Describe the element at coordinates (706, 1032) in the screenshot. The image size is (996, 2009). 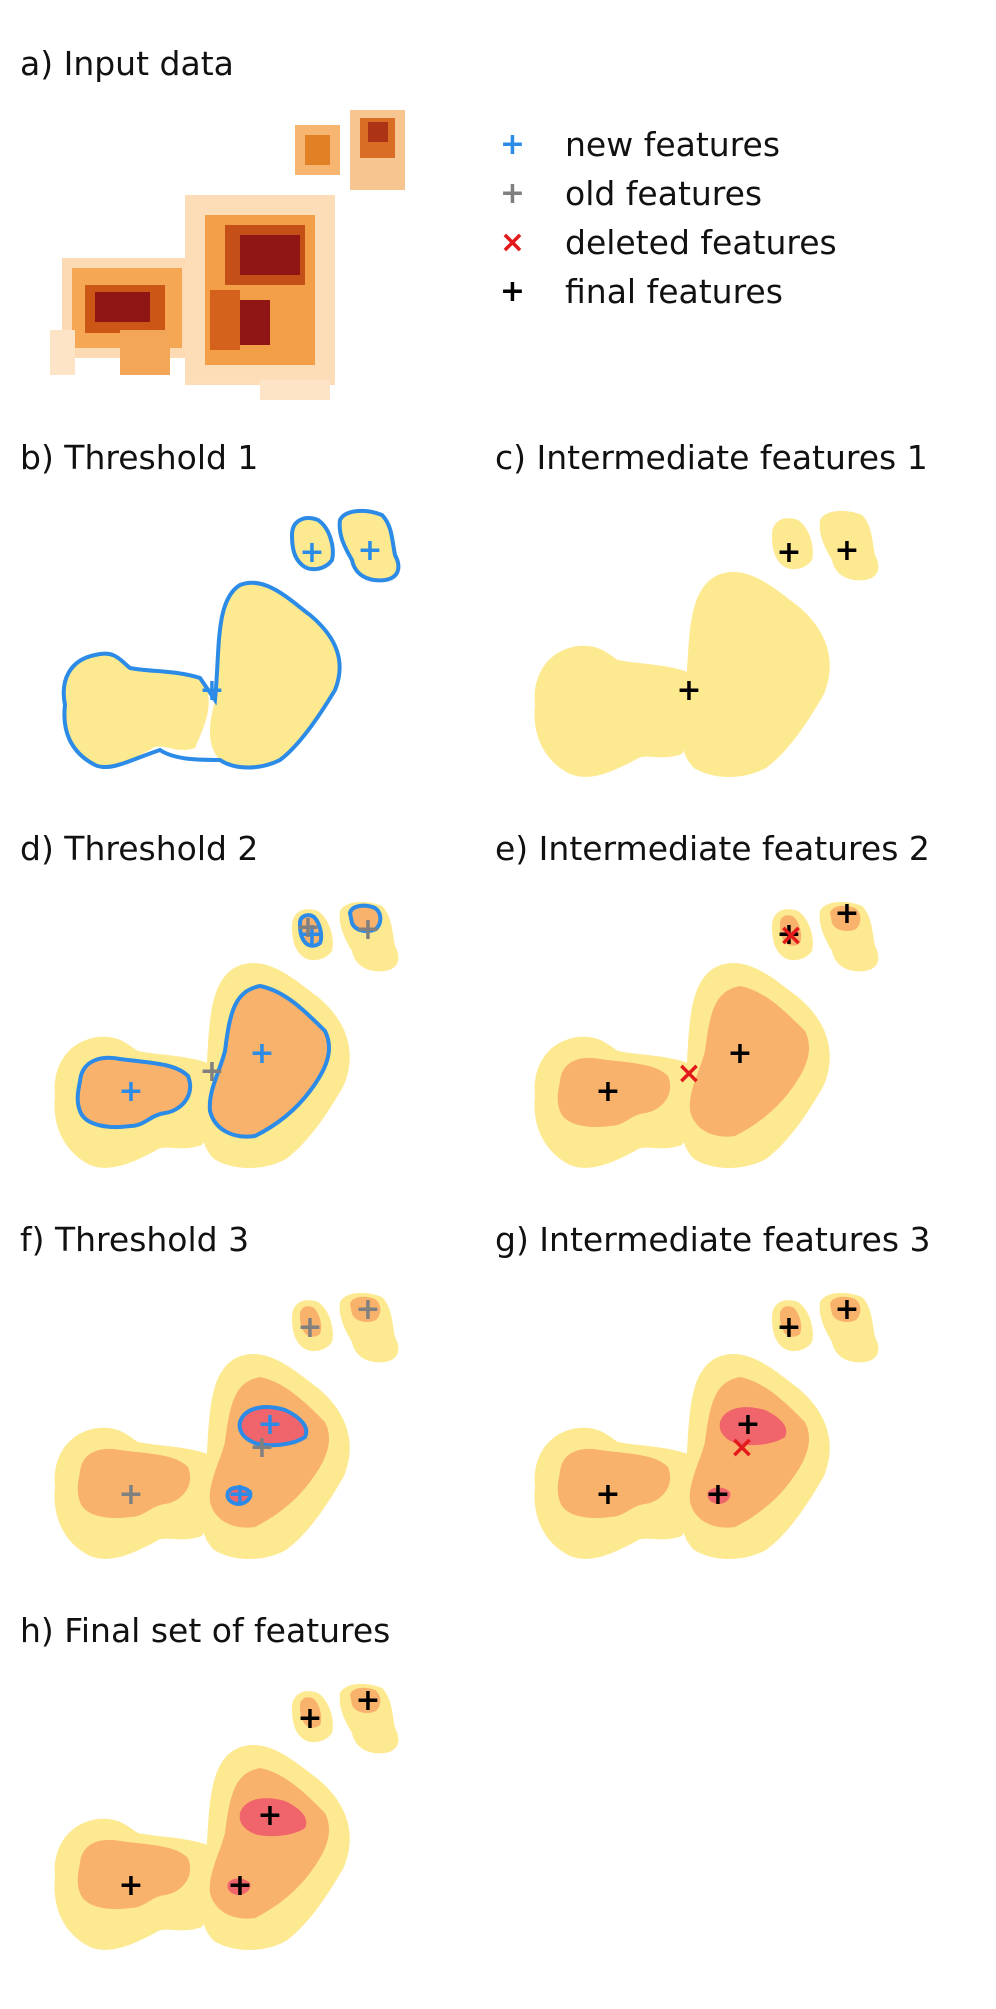
I see `panel-e-intermediate-2: + + + + × ×` at that location.